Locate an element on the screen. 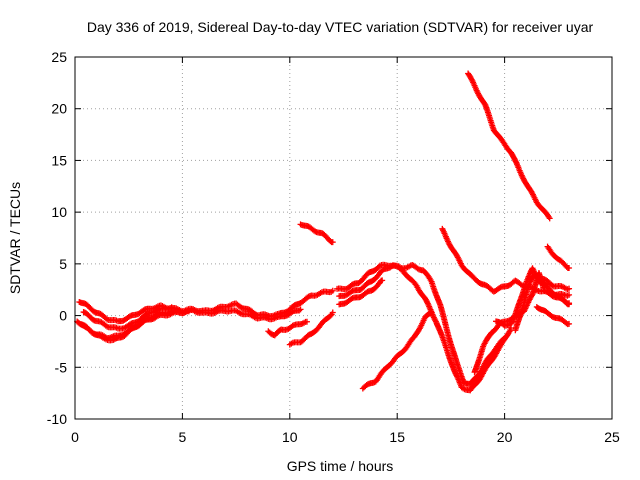  x-tick-label: 15 is located at coordinates (397, 437).